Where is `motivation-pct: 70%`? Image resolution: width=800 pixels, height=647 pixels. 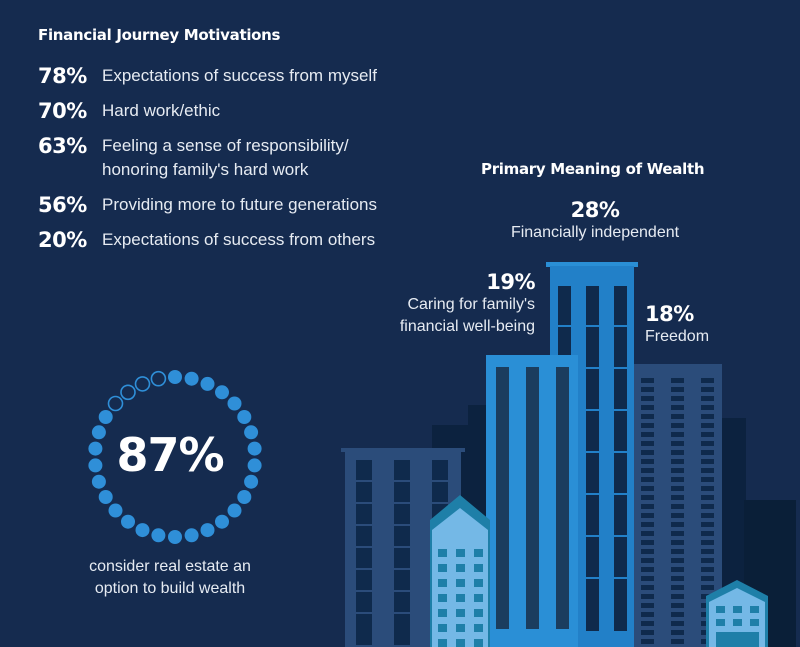
motivation-pct: 70% is located at coordinates (62, 111).